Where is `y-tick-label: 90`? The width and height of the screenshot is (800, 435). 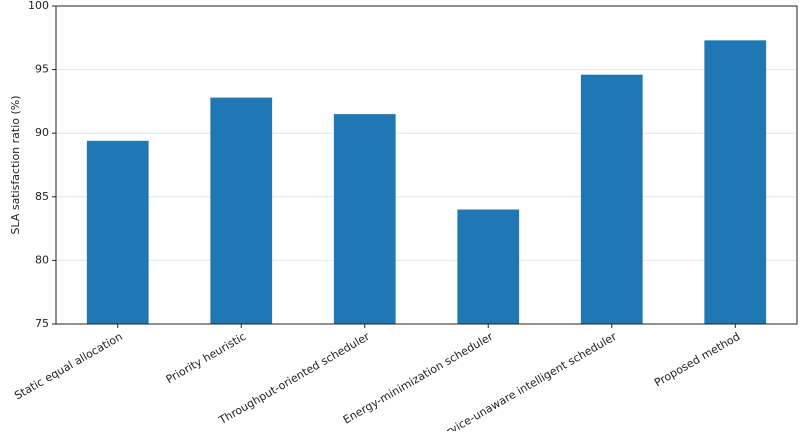
y-tick-label: 90 is located at coordinates (42, 132).